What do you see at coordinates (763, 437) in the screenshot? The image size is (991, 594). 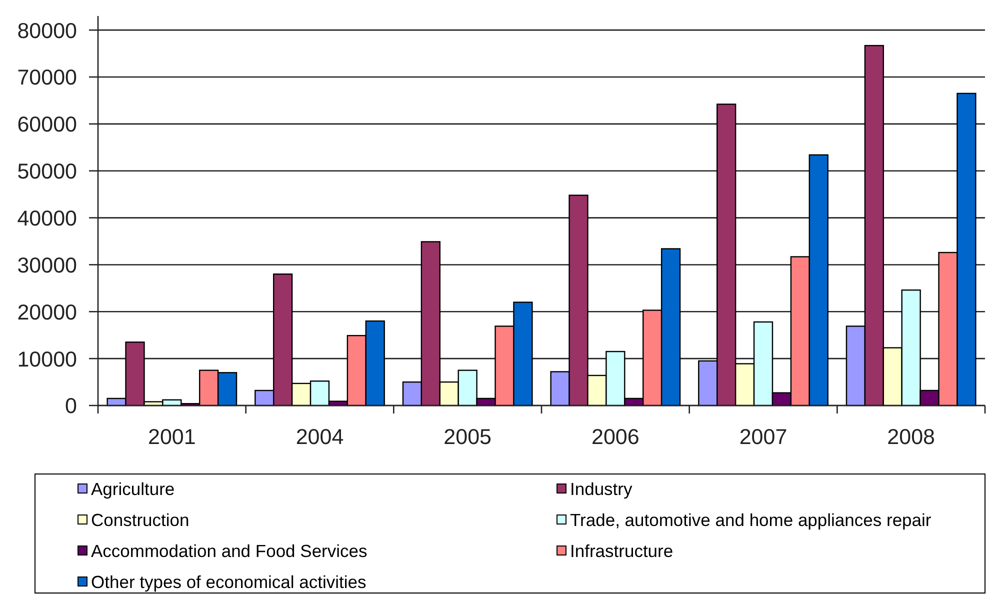 I see `x-tick-label: 2007` at bounding box center [763, 437].